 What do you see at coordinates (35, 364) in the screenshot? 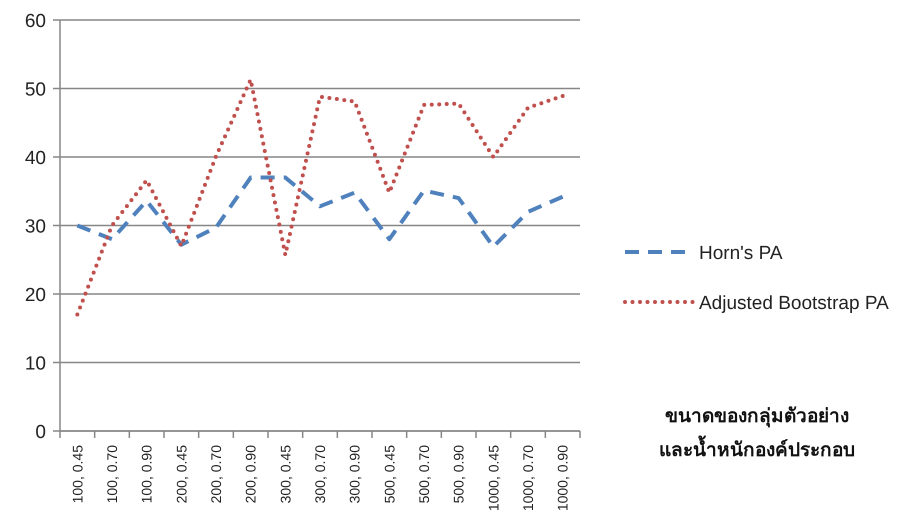
I see `y-tick-label: 10` at bounding box center [35, 364].